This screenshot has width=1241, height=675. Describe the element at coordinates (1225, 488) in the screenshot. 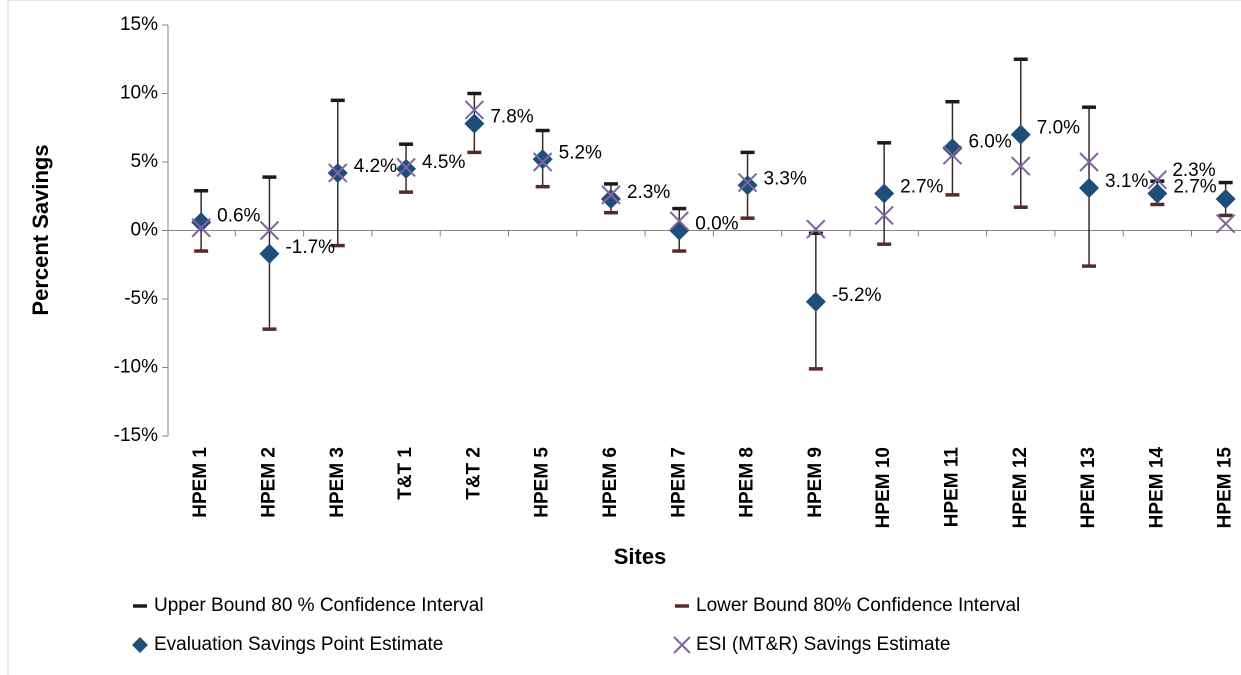

I see `x-tick-label: HPEM 15` at that location.